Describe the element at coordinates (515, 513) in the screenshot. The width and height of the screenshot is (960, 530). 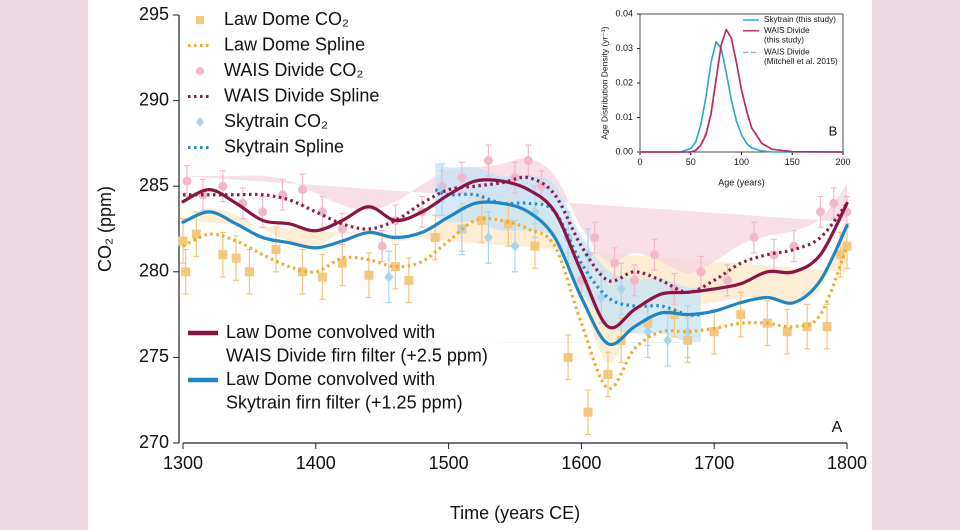
I see `x-axis-label: Time (years CE)` at that location.